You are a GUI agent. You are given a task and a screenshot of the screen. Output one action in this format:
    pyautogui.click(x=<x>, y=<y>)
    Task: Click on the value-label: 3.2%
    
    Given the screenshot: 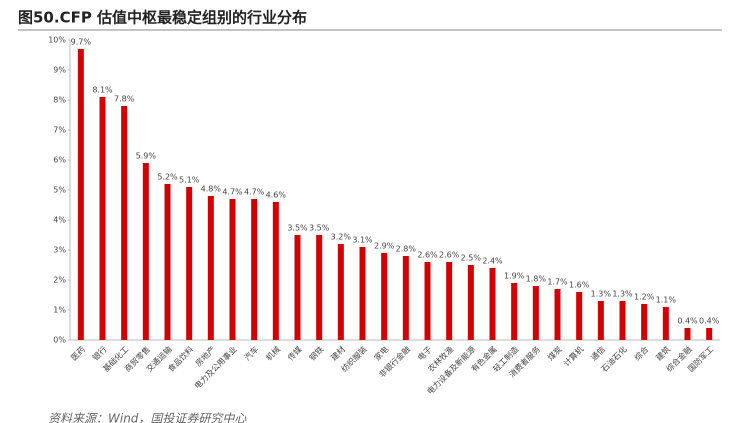 What is the action you would take?
    pyautogui.click(x=341, y=237)
    